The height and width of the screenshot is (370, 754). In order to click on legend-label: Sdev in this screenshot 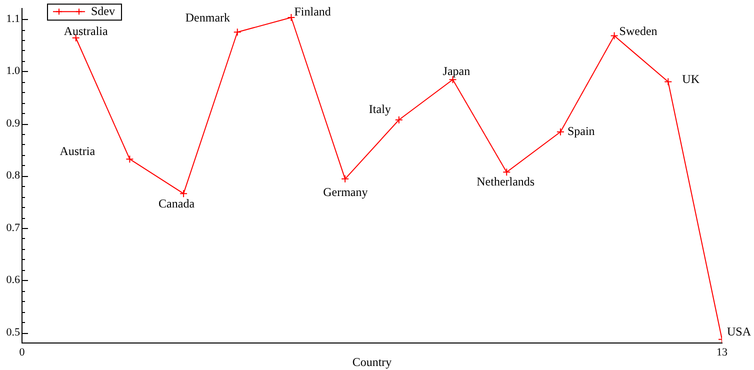, I will do `click(103, 11)`.